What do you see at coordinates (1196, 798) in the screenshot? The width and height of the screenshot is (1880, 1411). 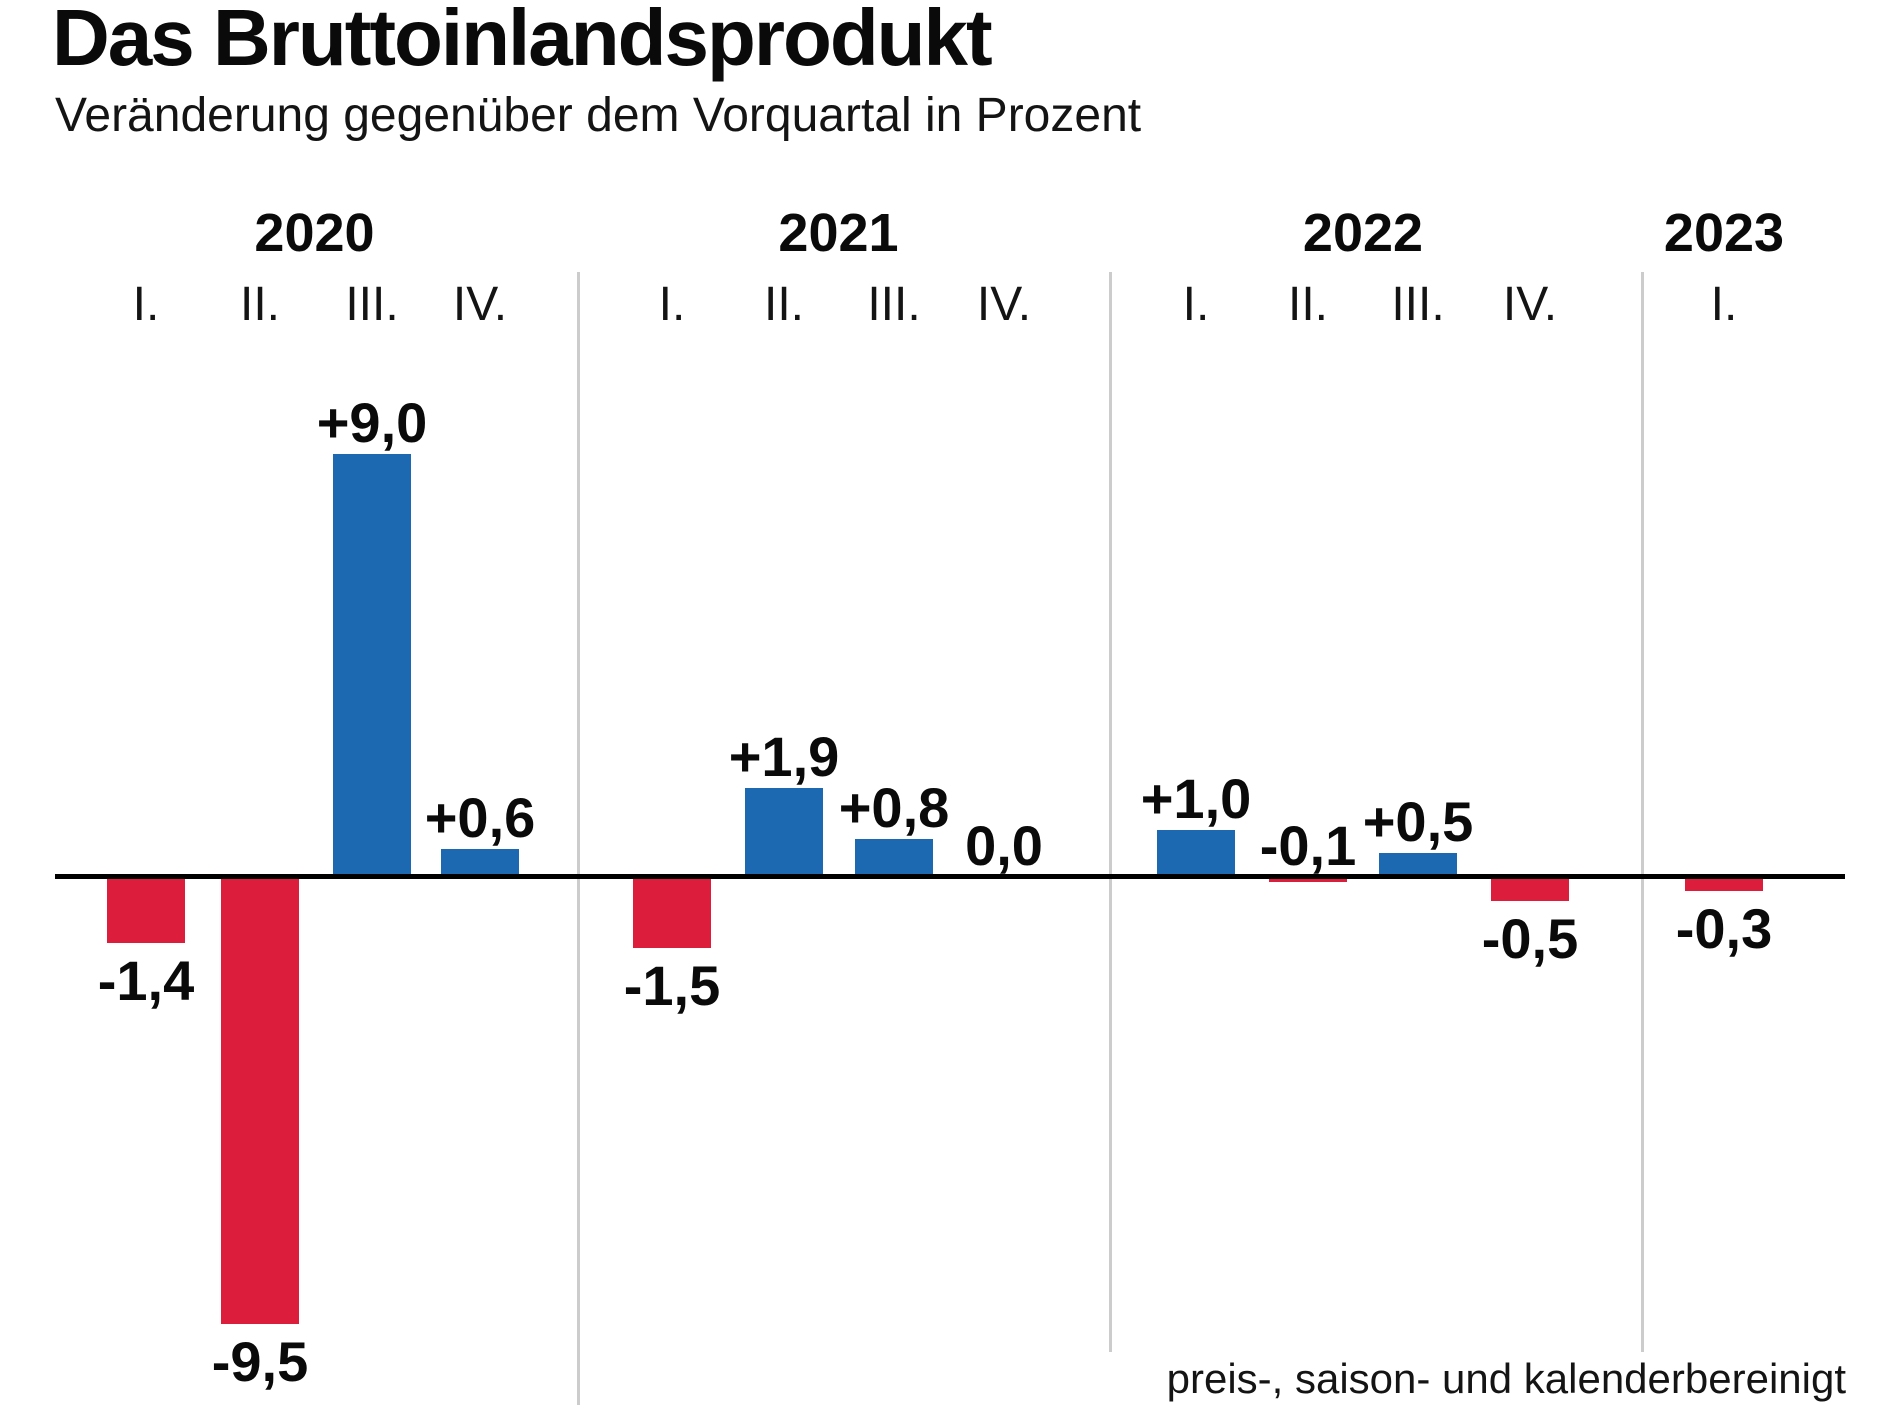 I see `value-label-2022-I: +1,0` at bounding box center [1196, 798].